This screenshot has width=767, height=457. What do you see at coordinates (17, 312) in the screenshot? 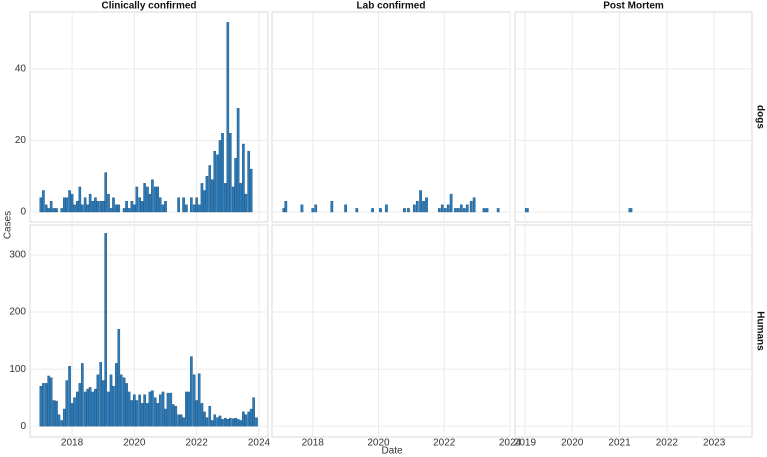
I see `y-tick-label: 200` at bounding box center [17, 312].